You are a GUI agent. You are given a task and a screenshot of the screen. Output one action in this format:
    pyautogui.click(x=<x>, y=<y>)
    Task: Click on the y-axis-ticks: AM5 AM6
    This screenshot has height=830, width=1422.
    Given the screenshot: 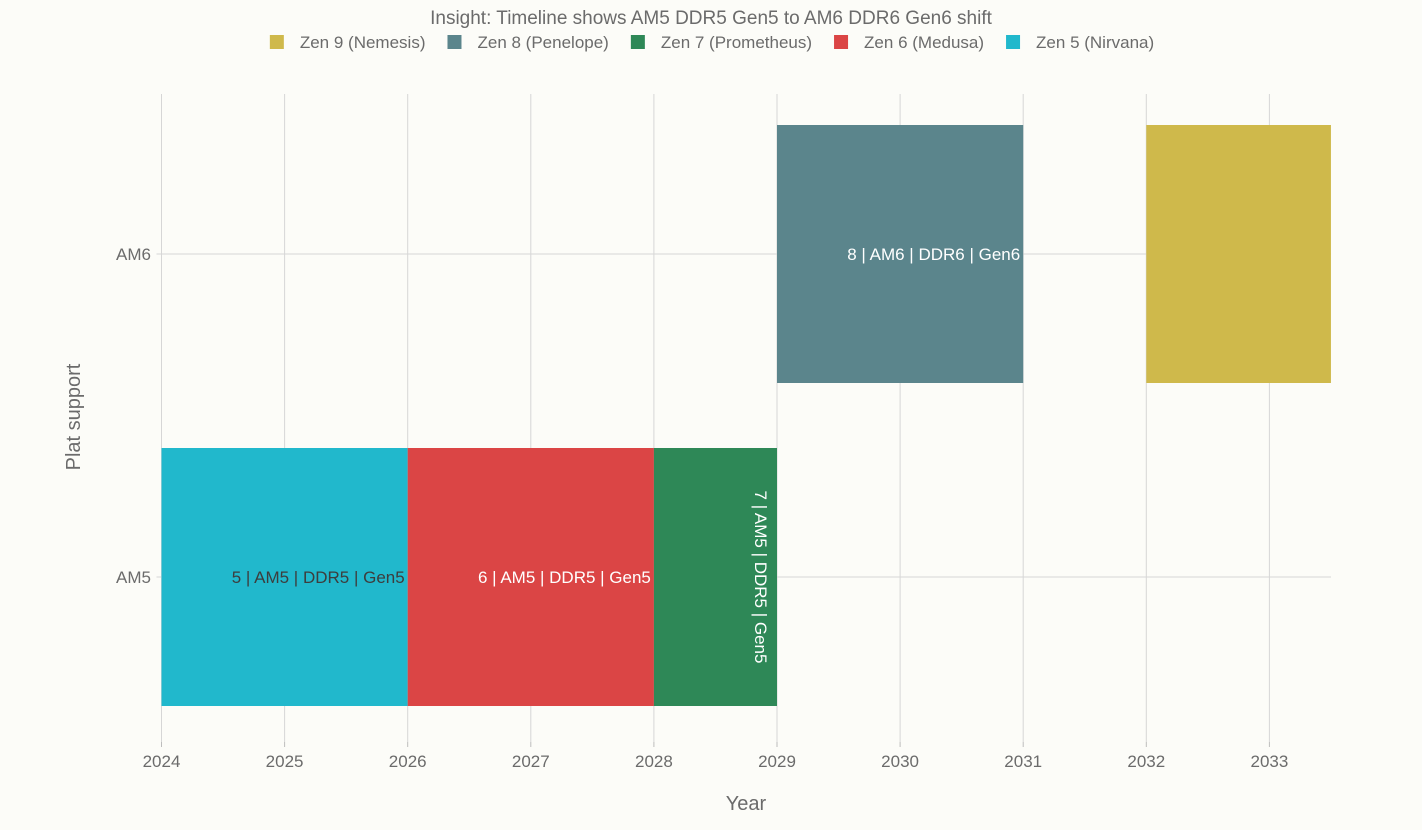 What is the action you would take?
    pyautogui.click(x=133, y=416)
    